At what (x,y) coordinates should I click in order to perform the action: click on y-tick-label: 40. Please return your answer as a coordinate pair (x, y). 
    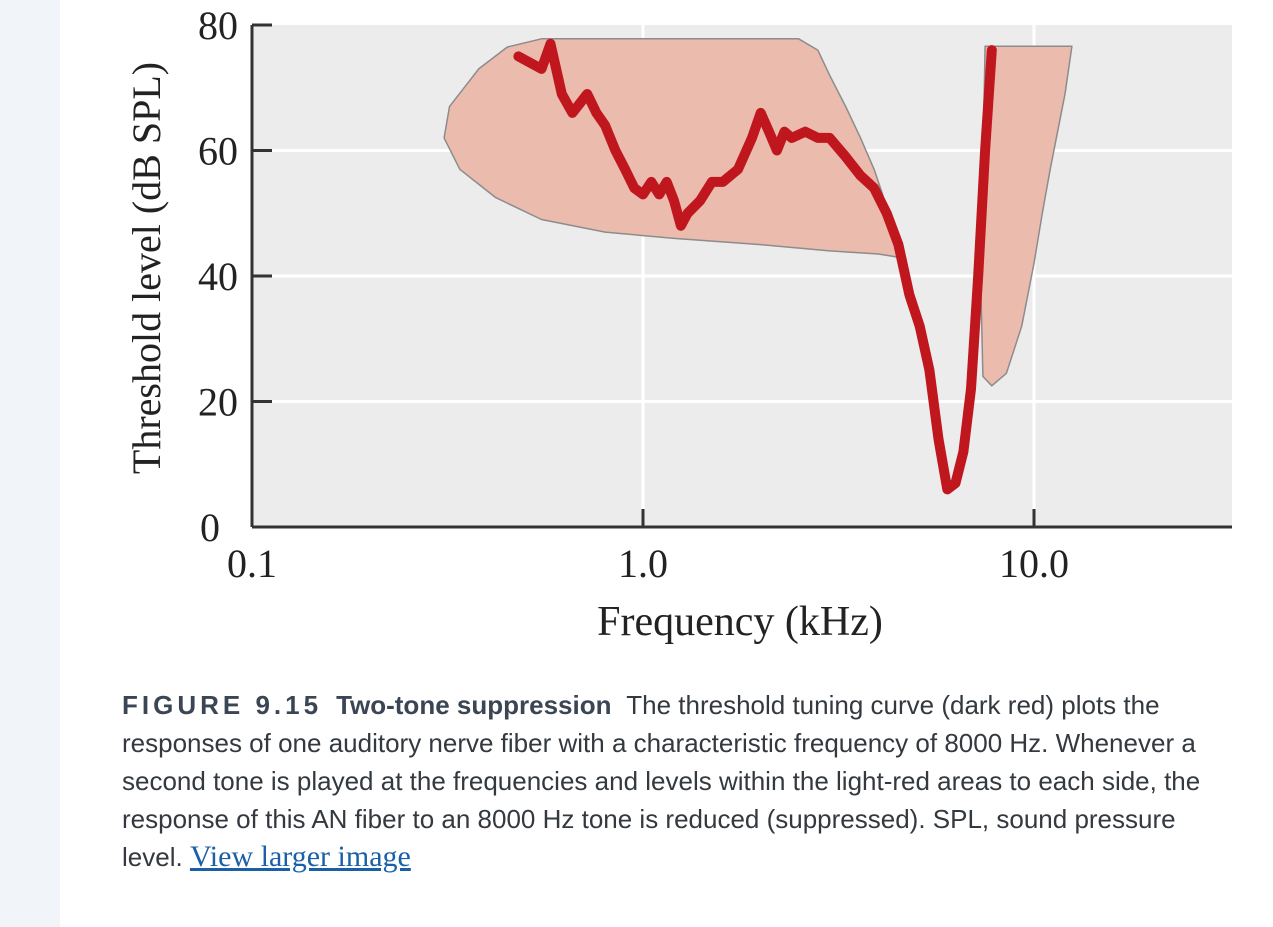
    Looking at the image, I should click on (218, 276).